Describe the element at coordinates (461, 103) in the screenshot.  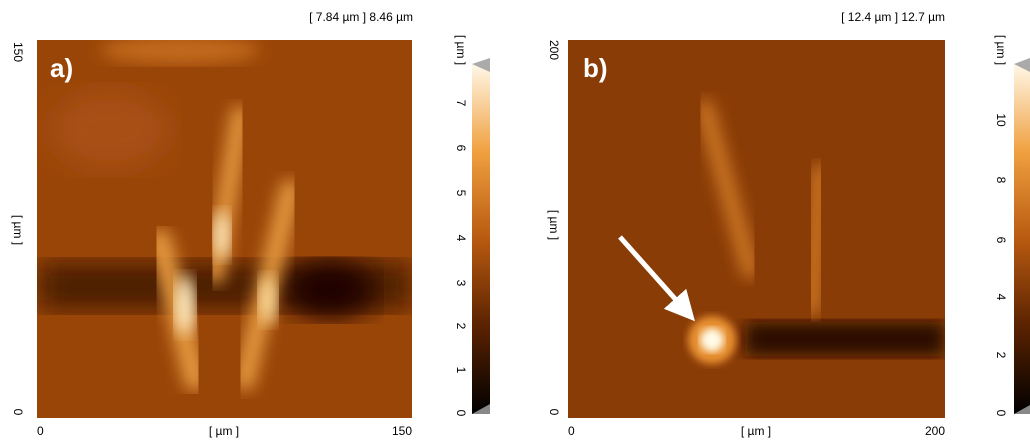
I see `colorbar-tick: 7` at that location.